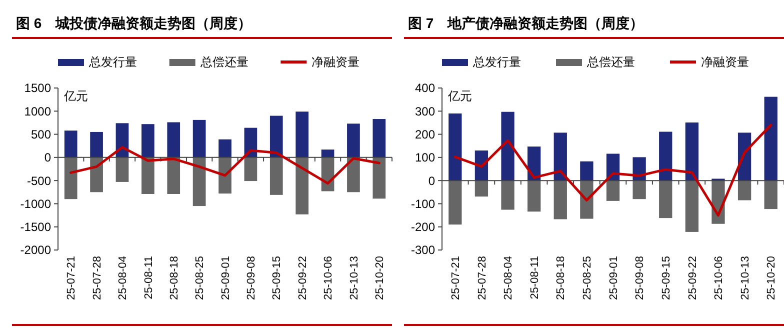  I want to click on y-tick-label: -100, so click(423, 203).